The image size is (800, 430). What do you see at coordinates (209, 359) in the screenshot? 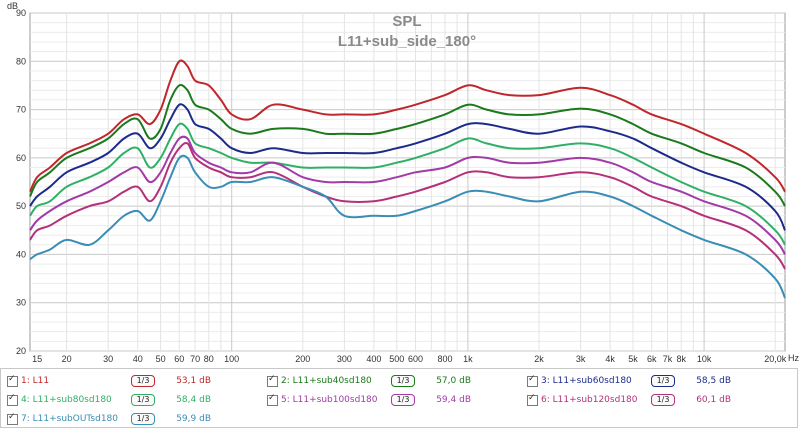
I see `x-tick-label: 80` at bounding box center [209, 359].